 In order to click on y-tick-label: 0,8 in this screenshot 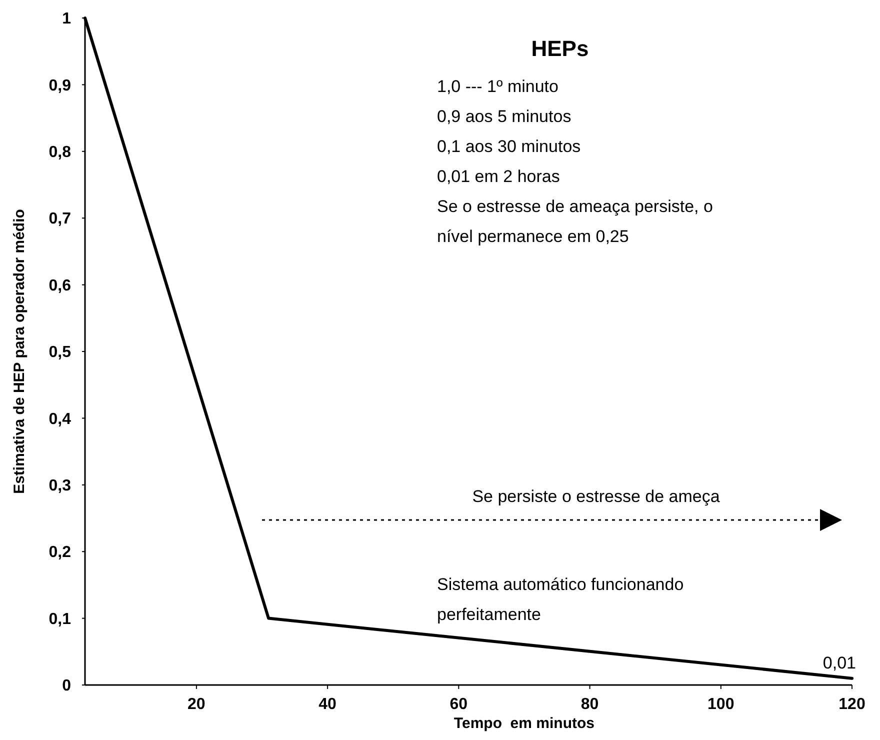, I will do `click(60, 152)`.